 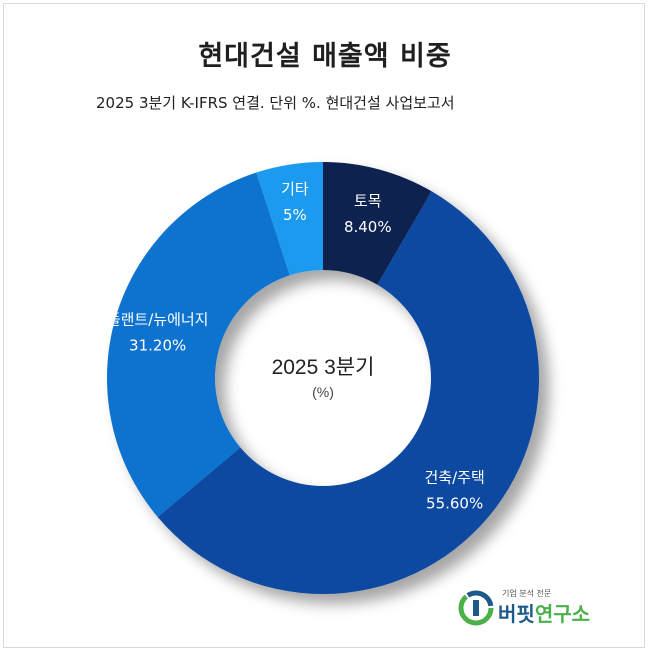 I want to click on buffett-logo-icon, so click(x=476, y=608).